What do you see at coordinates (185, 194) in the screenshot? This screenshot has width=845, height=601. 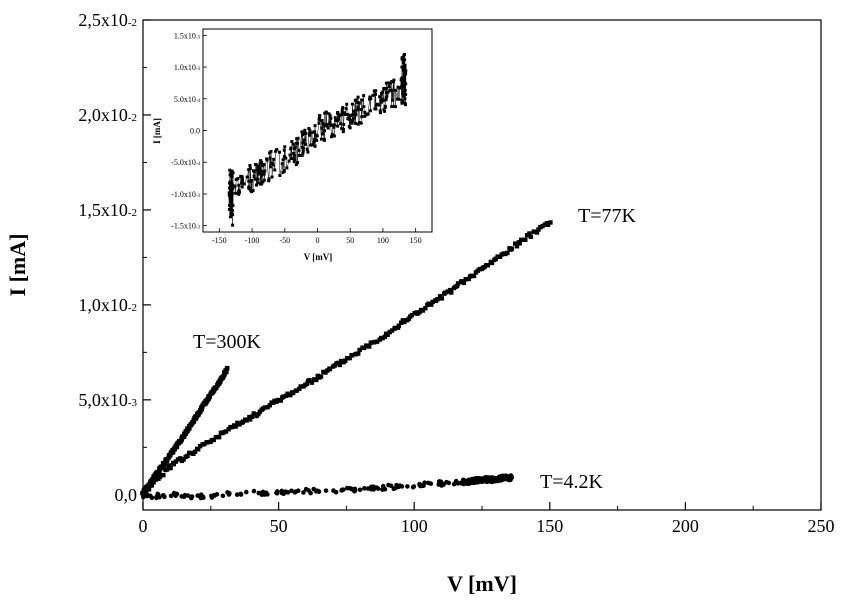 I see `inset-y-tick-label: -1.0x10-3` at bounding box center [185, 194].